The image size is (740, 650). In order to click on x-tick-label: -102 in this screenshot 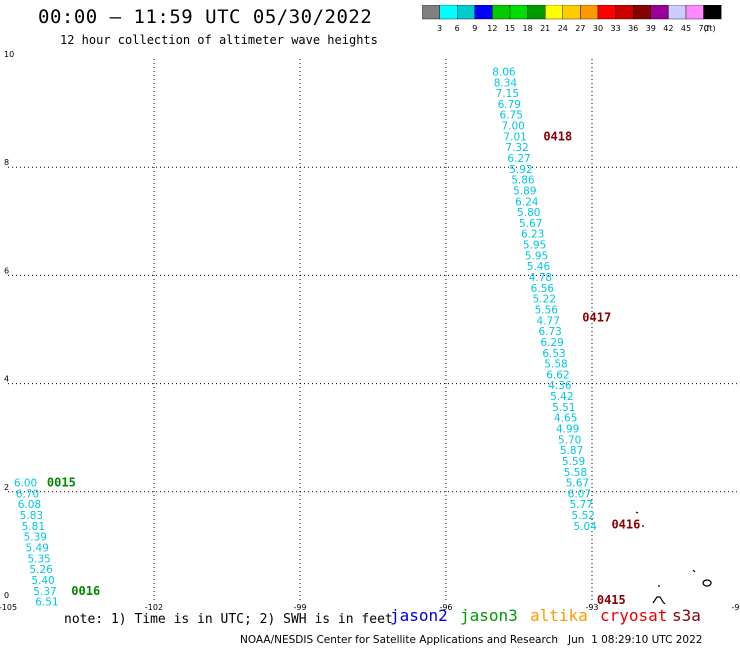, I will do `click(154, 606)`.